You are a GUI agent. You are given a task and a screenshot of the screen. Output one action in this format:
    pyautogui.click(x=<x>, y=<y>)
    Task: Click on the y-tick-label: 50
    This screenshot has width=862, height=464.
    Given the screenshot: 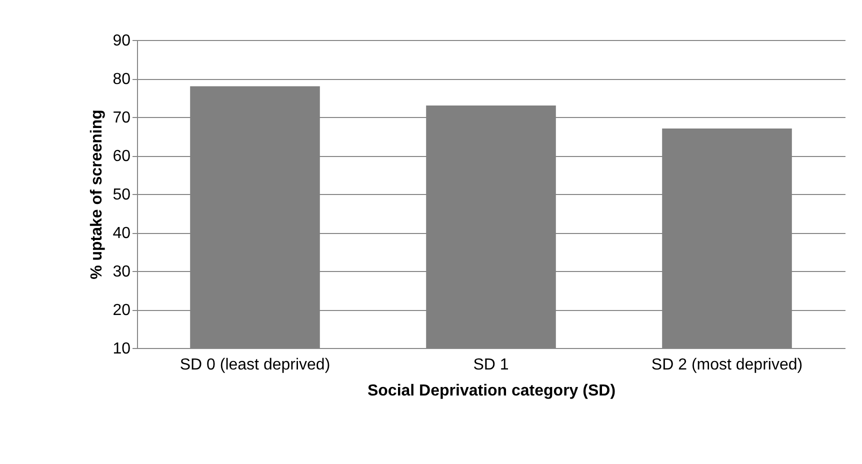 What is the action you would take?
    pyautogui.click(x=121, y=195)
    